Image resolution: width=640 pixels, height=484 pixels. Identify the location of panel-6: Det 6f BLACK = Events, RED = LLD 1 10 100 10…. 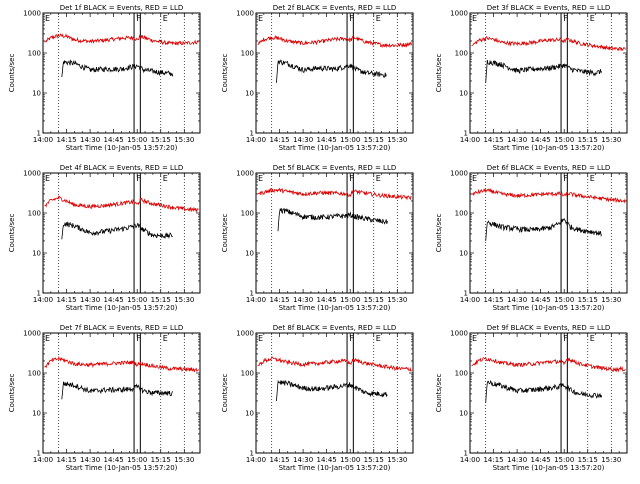
(531, 238).